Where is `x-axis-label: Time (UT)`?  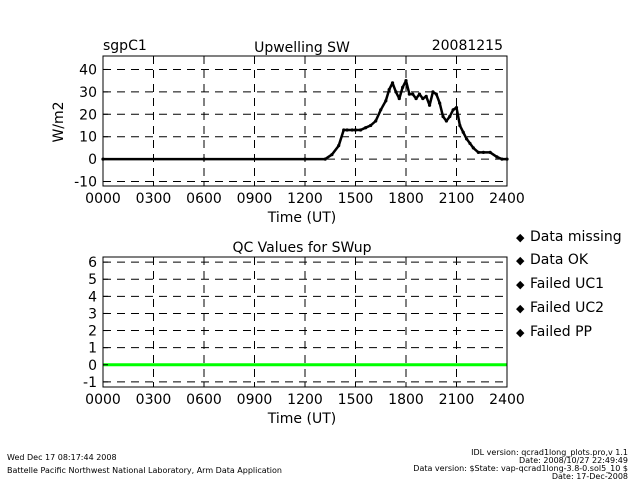 x-axis-label: Time (UT) is located at coordinates (301, 218).